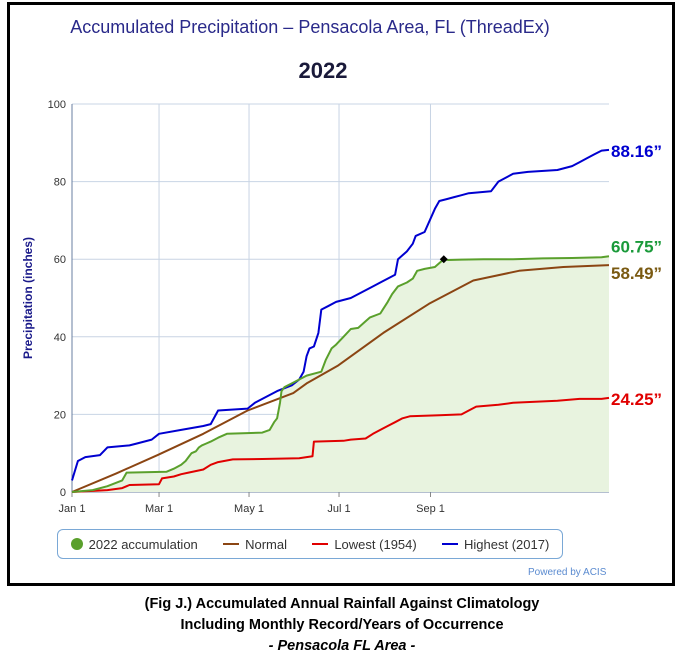 The height and width of the screenshot is (657, 684). What do you see at coordinates (507, 544) in the screenshot?
I see `legend-label: Highest (2017)` at bounding box center [507, 544].